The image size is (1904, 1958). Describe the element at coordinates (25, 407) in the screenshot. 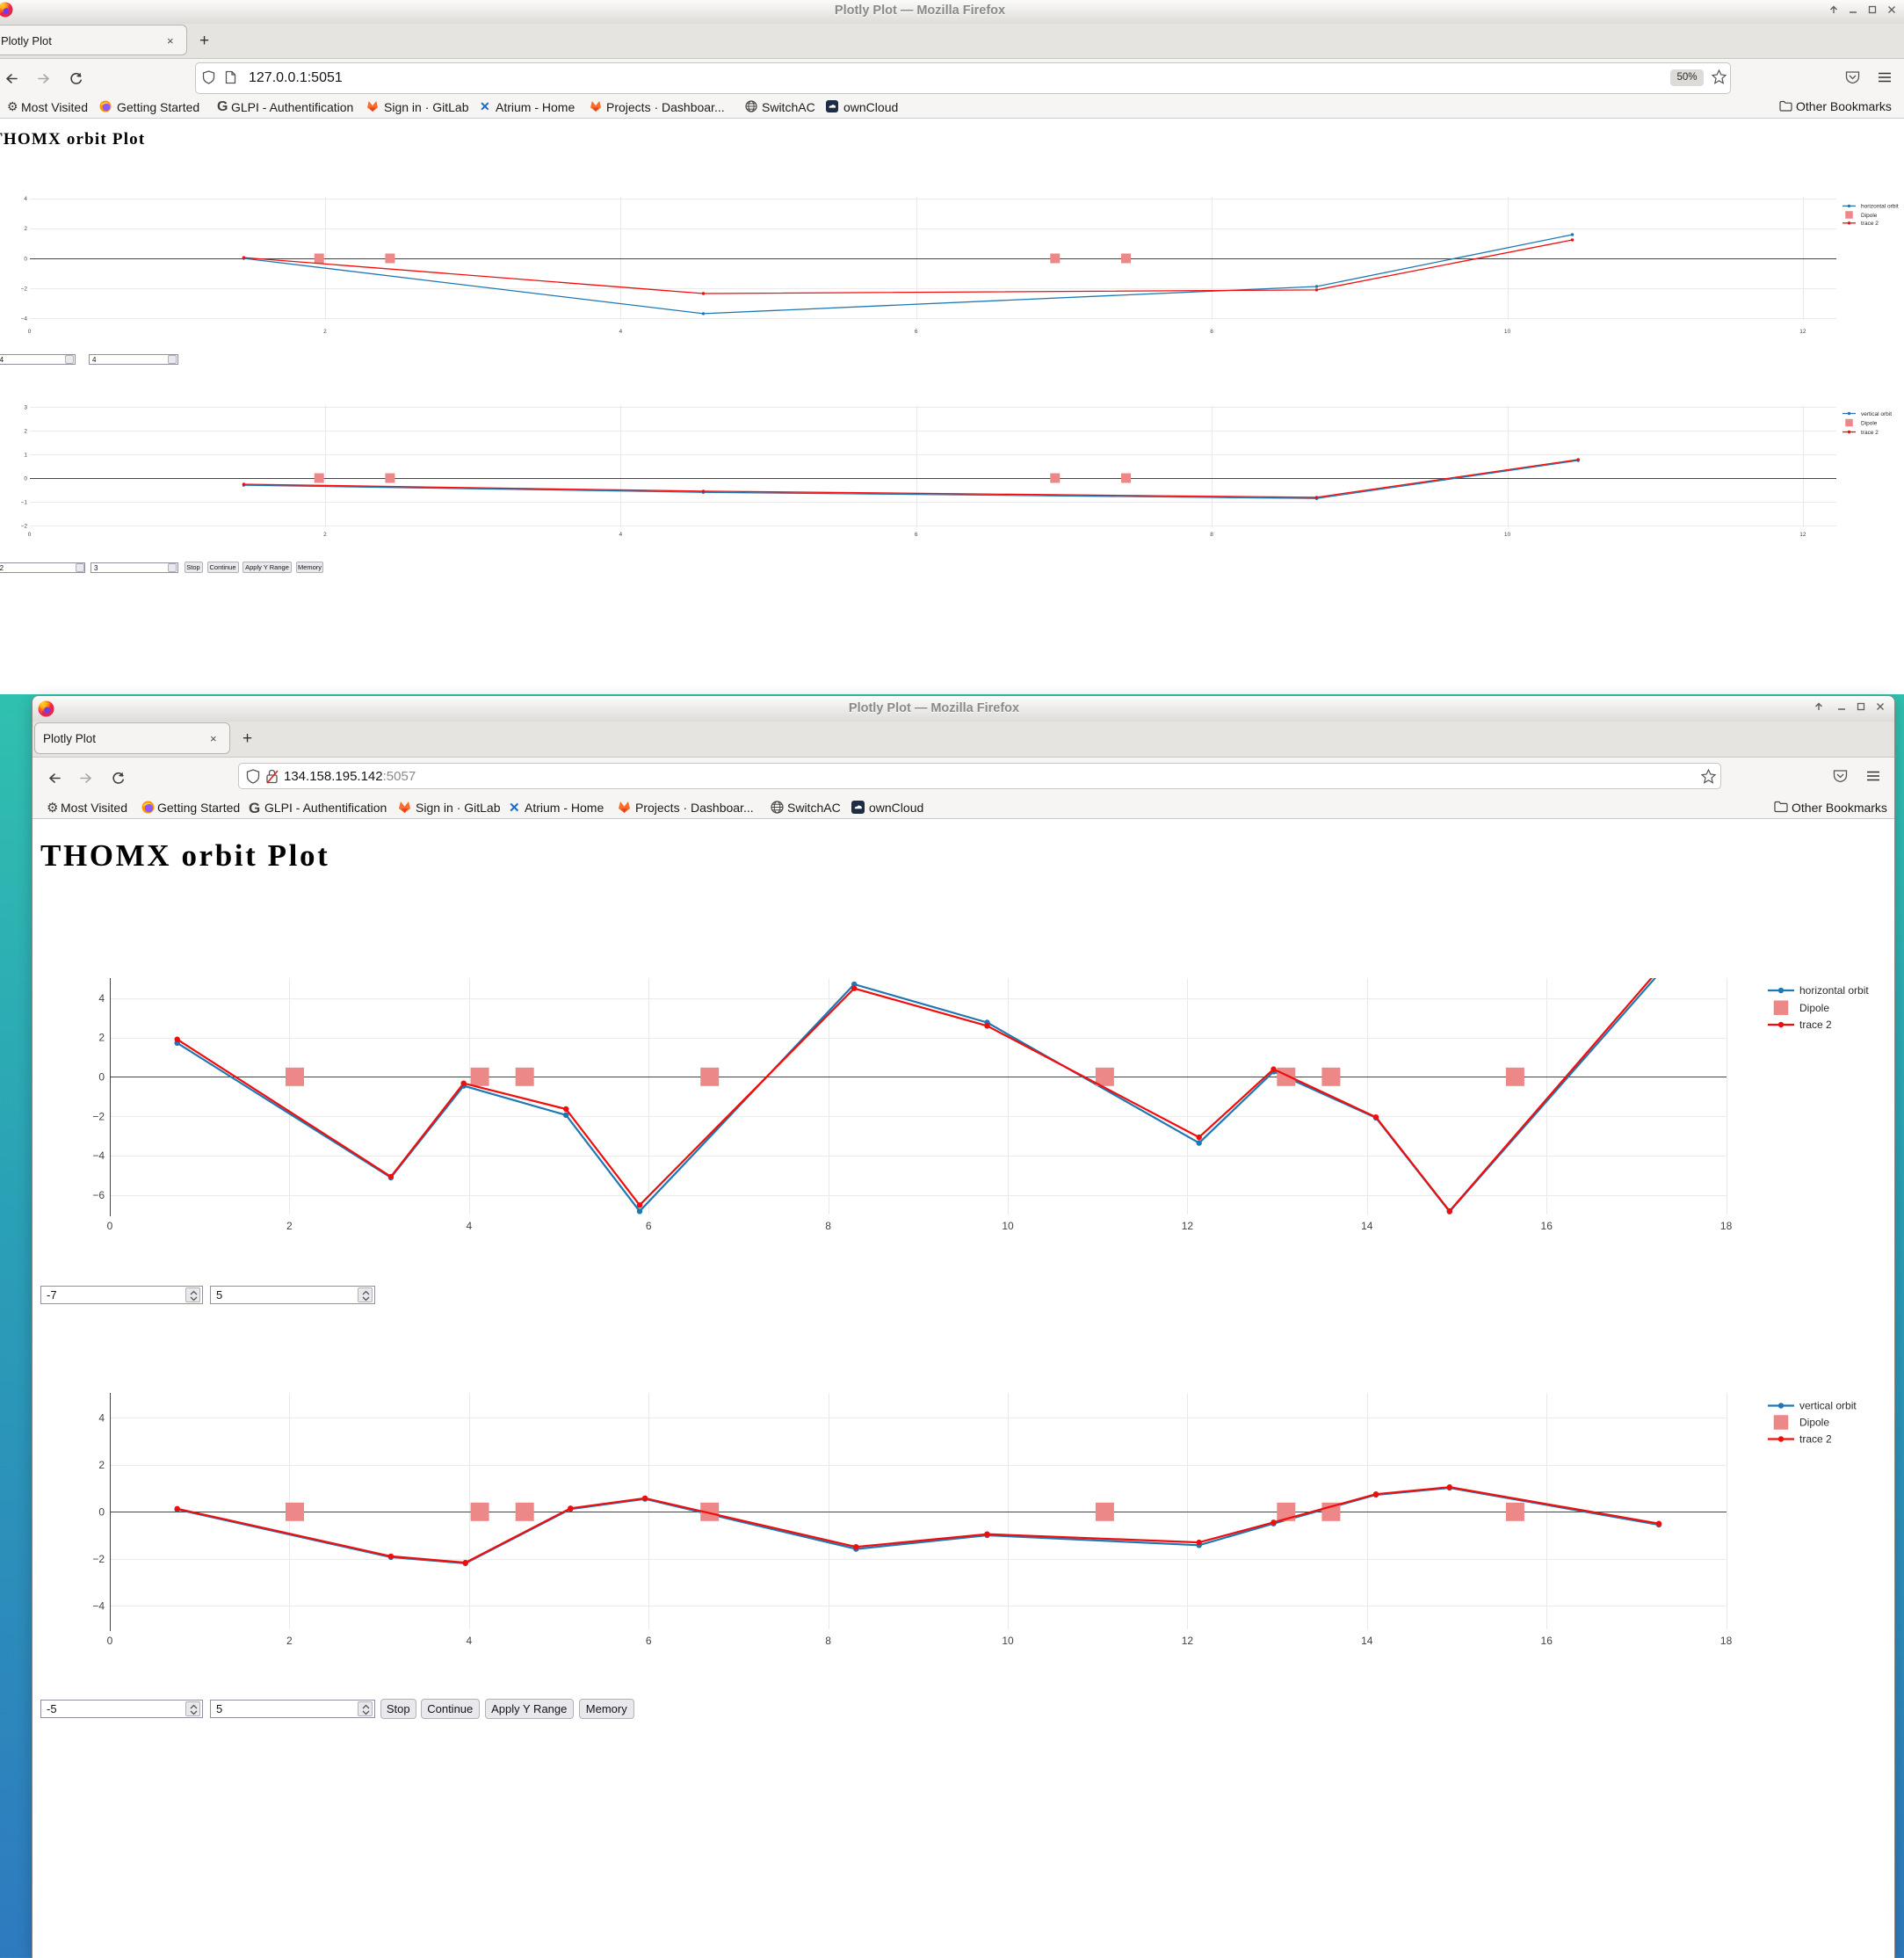

I see `svg-text: 3` at that location.